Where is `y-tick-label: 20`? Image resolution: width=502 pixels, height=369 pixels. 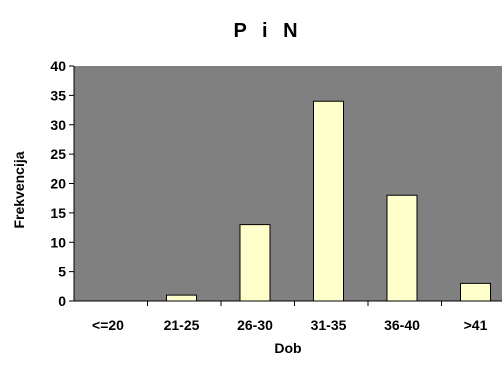 y-tick-label: 20 is located at coordinates (58, 184).